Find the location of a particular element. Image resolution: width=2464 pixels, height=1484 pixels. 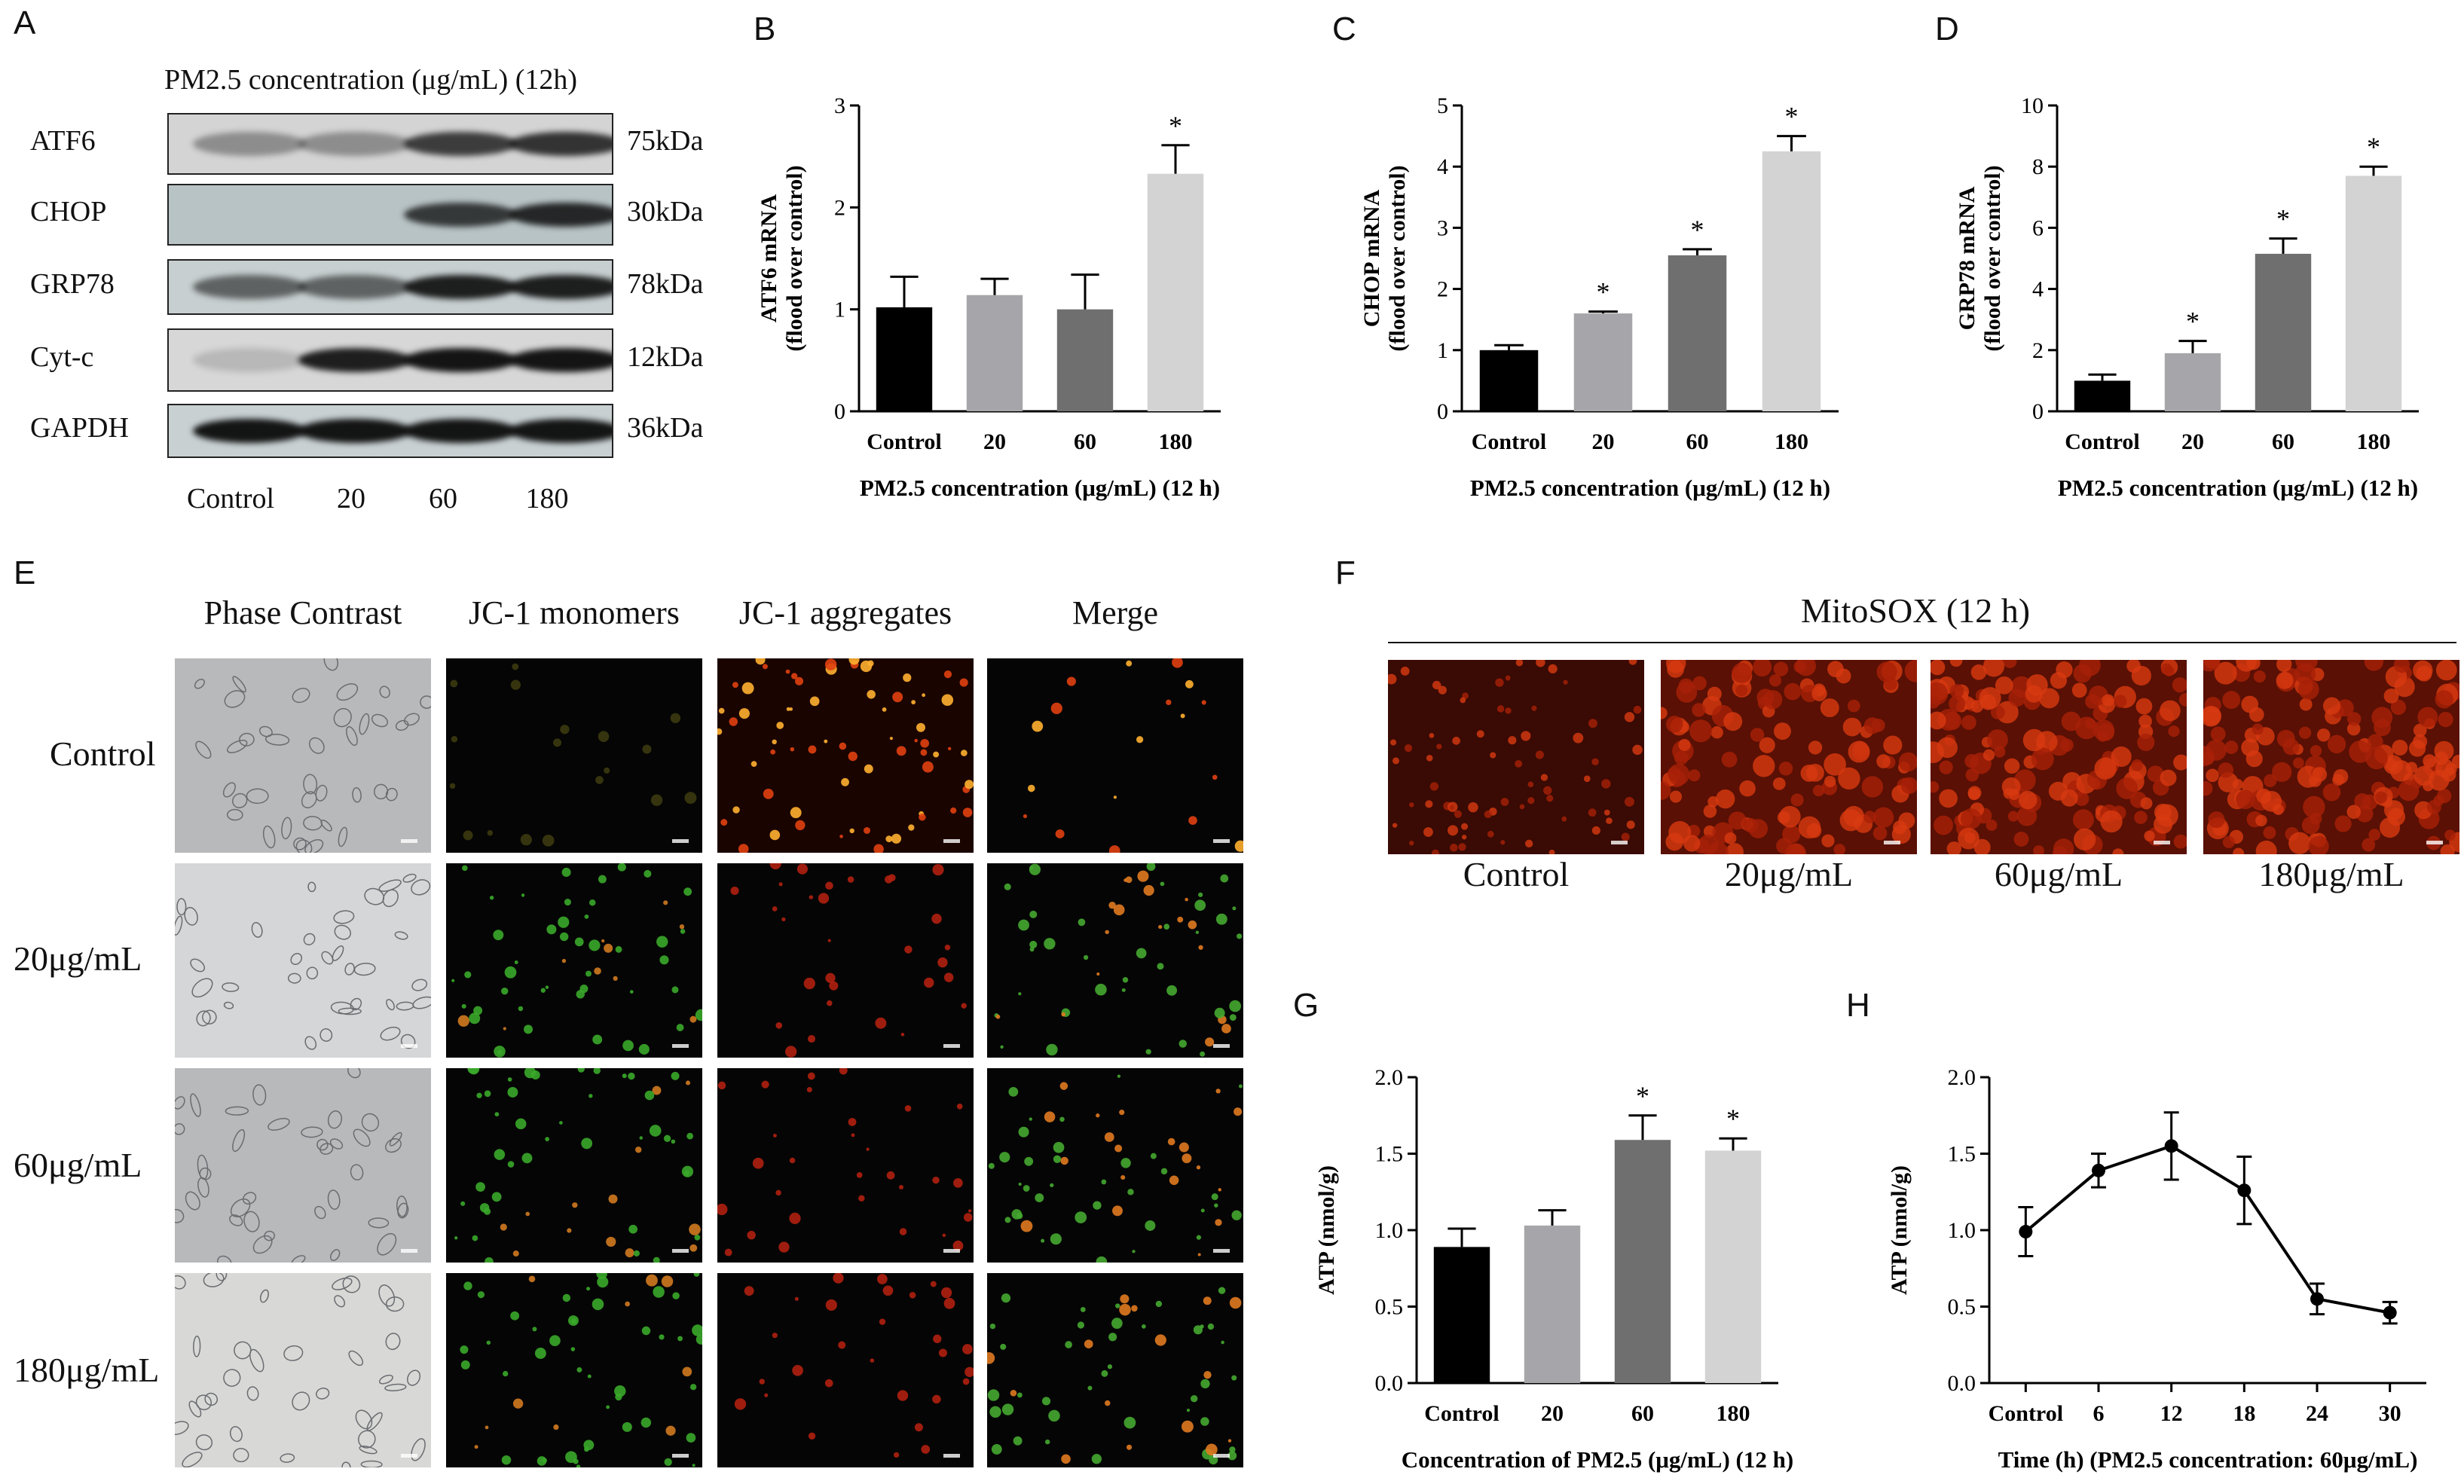

jc1-row-label: Control is located at coordinates (103, 753).